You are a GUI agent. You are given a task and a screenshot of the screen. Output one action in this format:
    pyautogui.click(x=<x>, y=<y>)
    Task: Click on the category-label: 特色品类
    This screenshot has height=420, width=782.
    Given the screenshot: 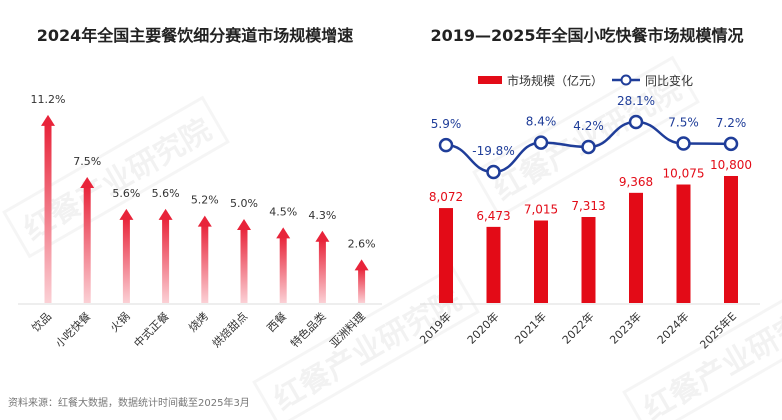 What is the action you would take?
    pyautogui.click(x=308, y=329)
    